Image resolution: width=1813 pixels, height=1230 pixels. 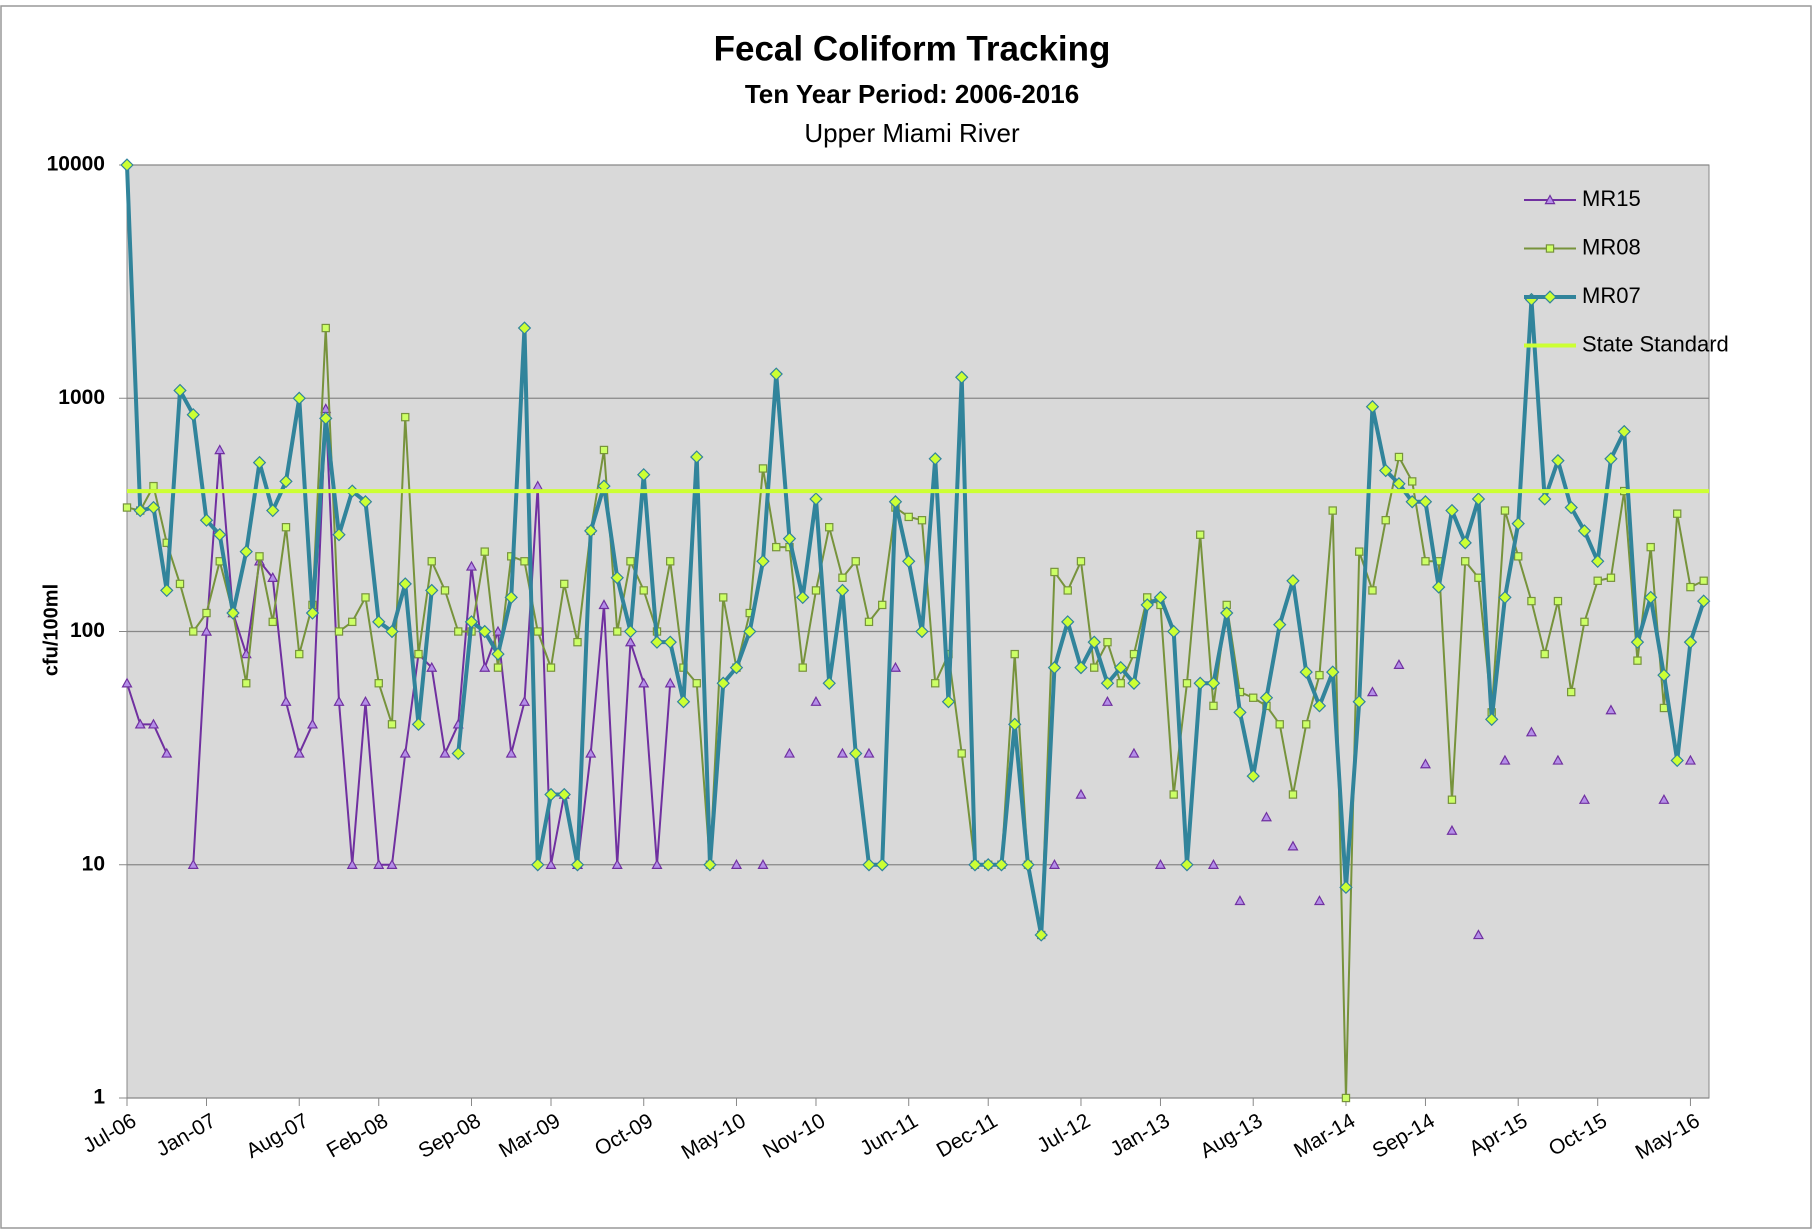 What do you see at coordinates (76, 164) in the screenshot?
I see `y-tick-label: 10000` at bounding box center [76, 164].